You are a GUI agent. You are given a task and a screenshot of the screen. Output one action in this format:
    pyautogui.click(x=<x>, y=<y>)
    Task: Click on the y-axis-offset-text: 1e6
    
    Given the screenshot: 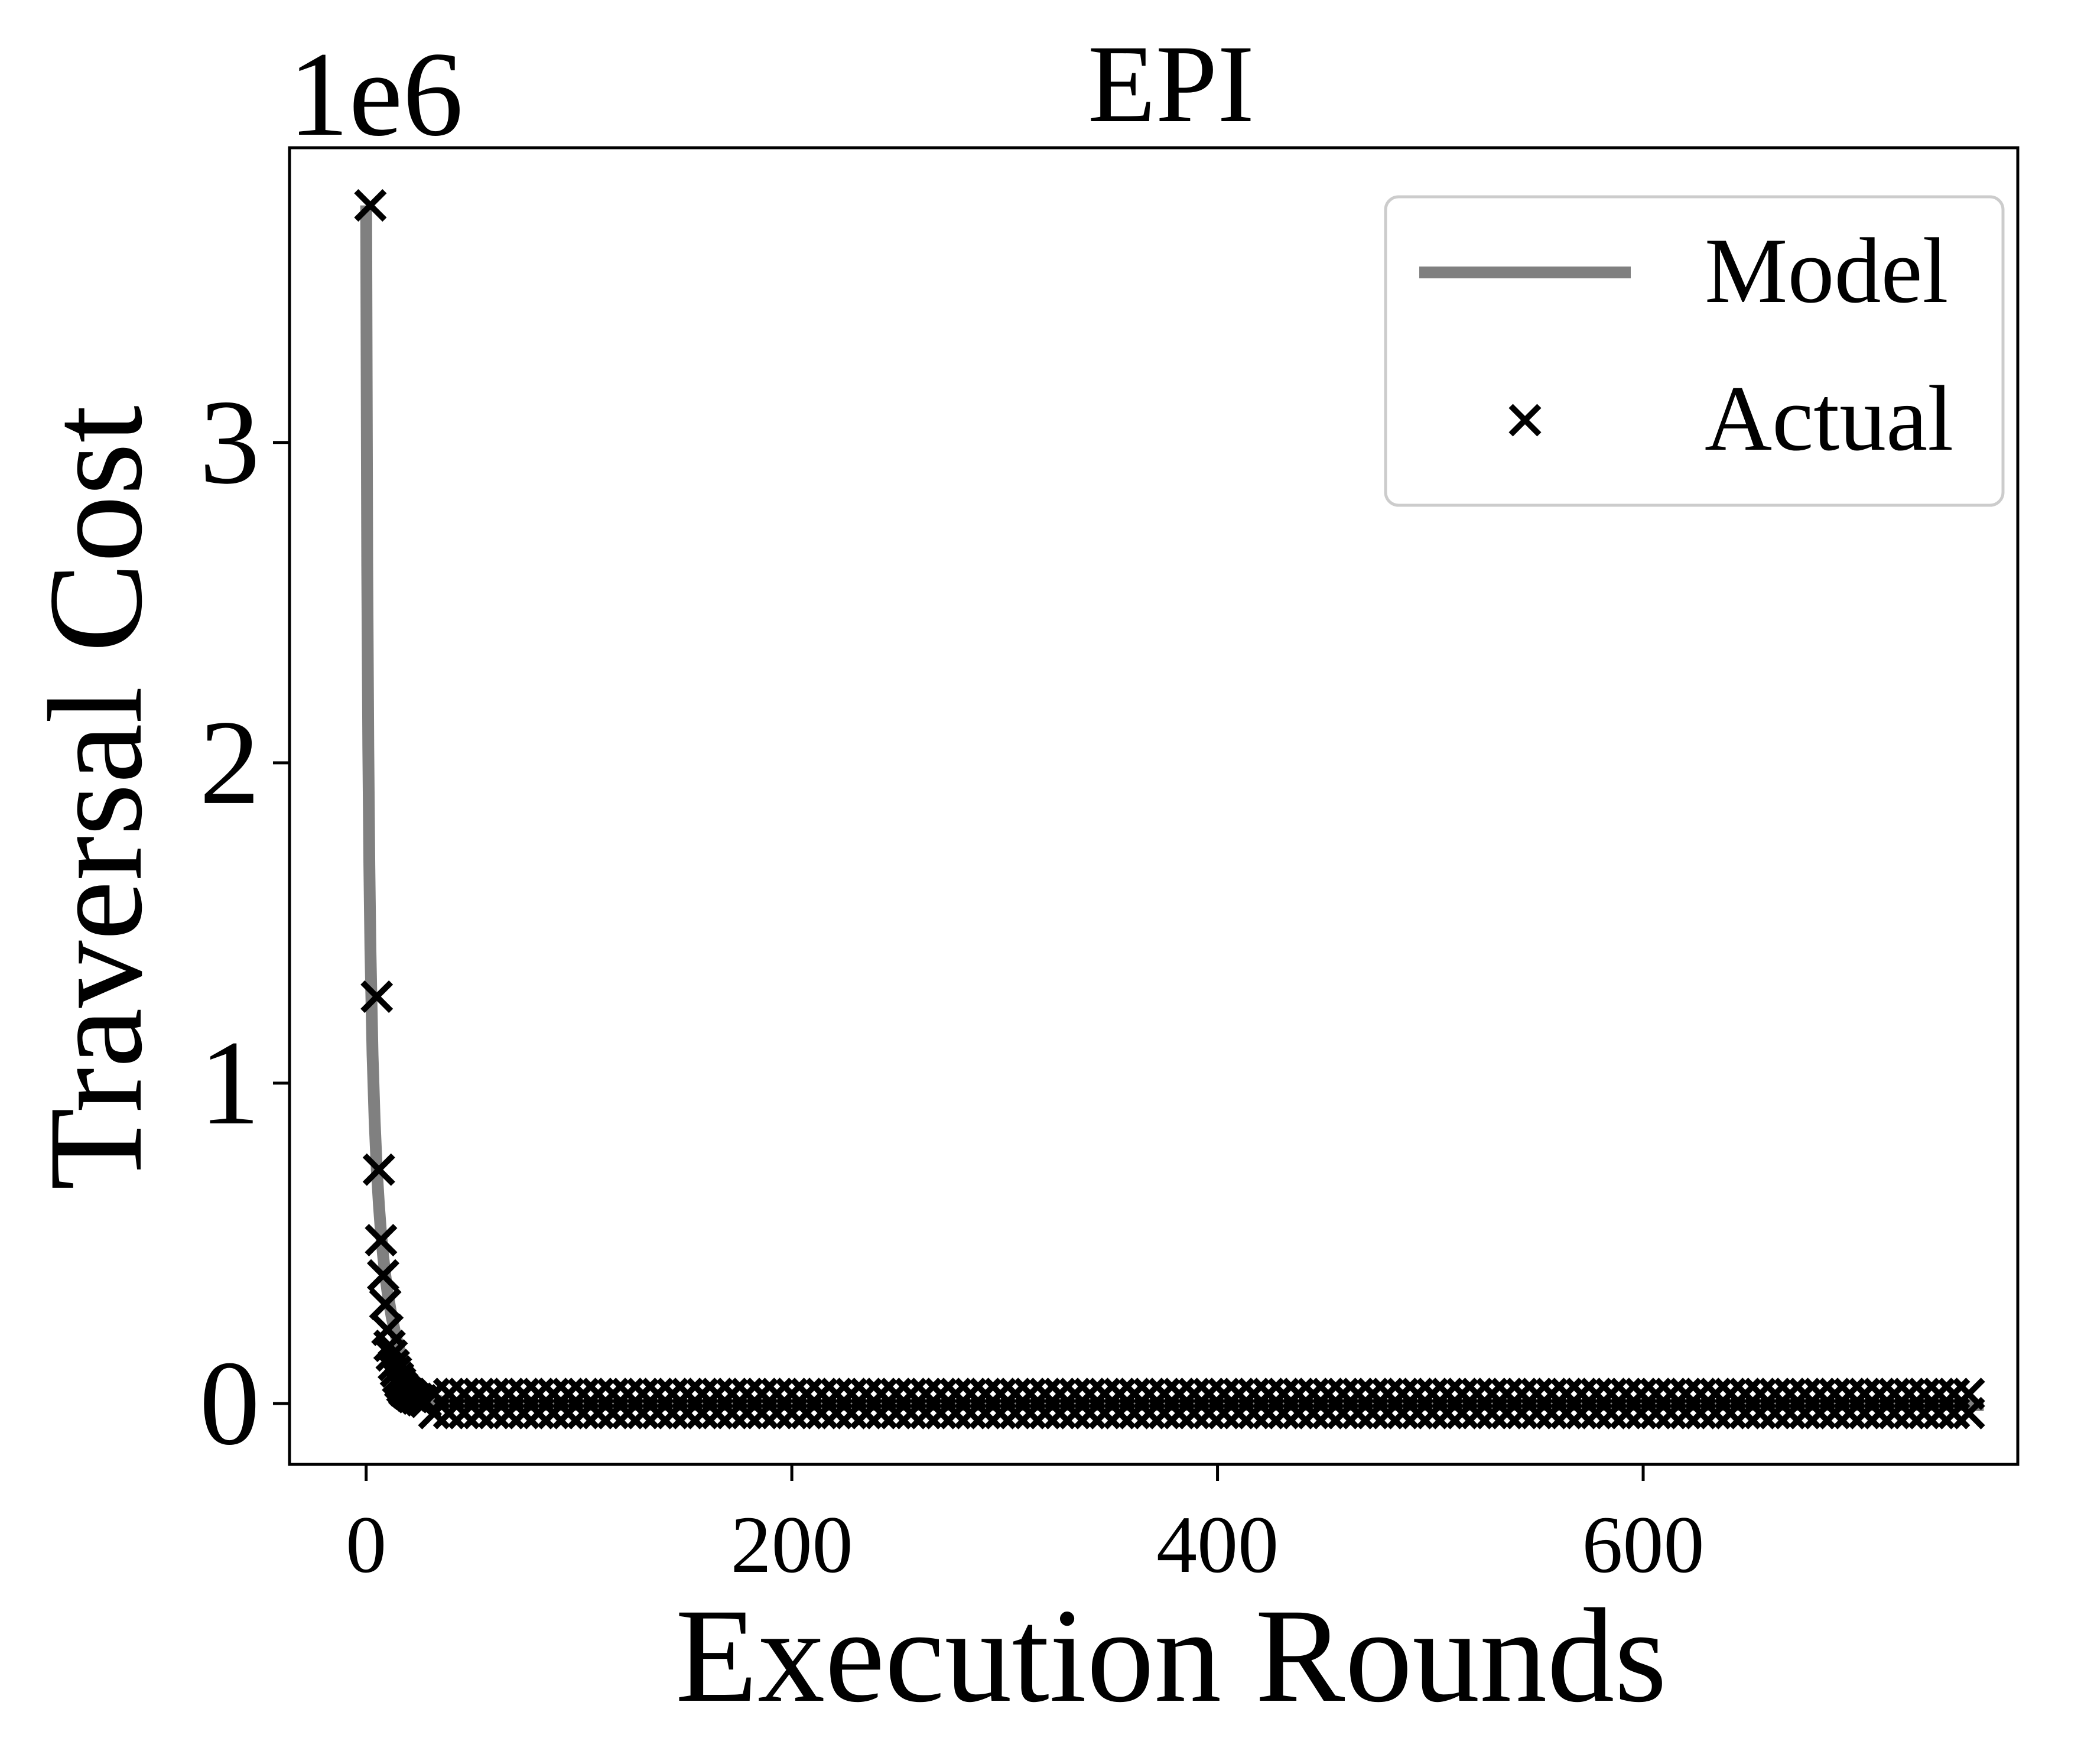 What is the action you would take?
    pyautogui.click(x=375, y=94)
    